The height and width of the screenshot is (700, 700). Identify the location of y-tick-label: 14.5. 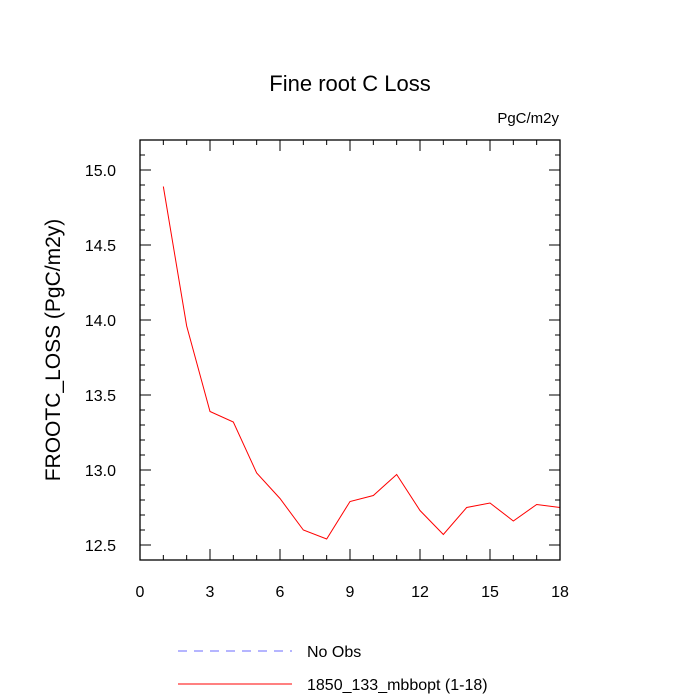
(100, 246).